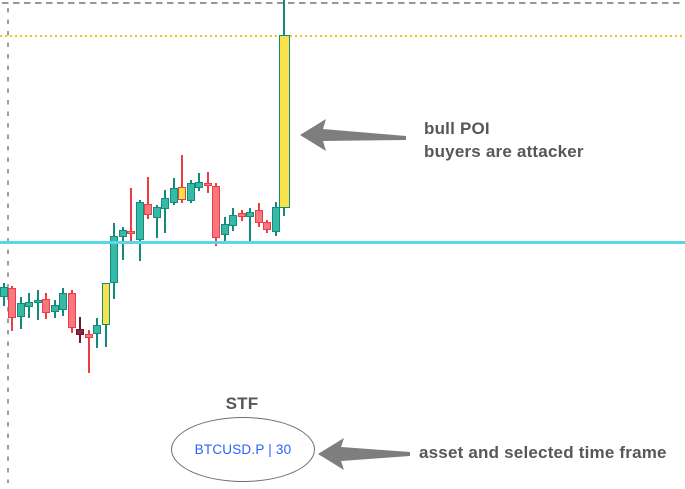  I want to click on bull-poi-line2: buyers are attacker, so click(504, 151).